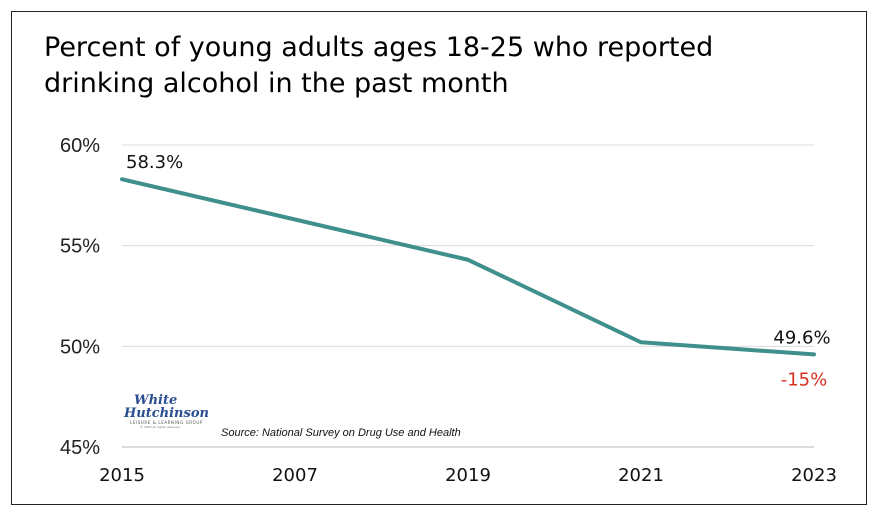 Image resolution: width=880 pixels, height=518 pixels. Describe the element at coordinates (122, 475) in the screenshot. I see `x-tick-label: 2015` at that location.